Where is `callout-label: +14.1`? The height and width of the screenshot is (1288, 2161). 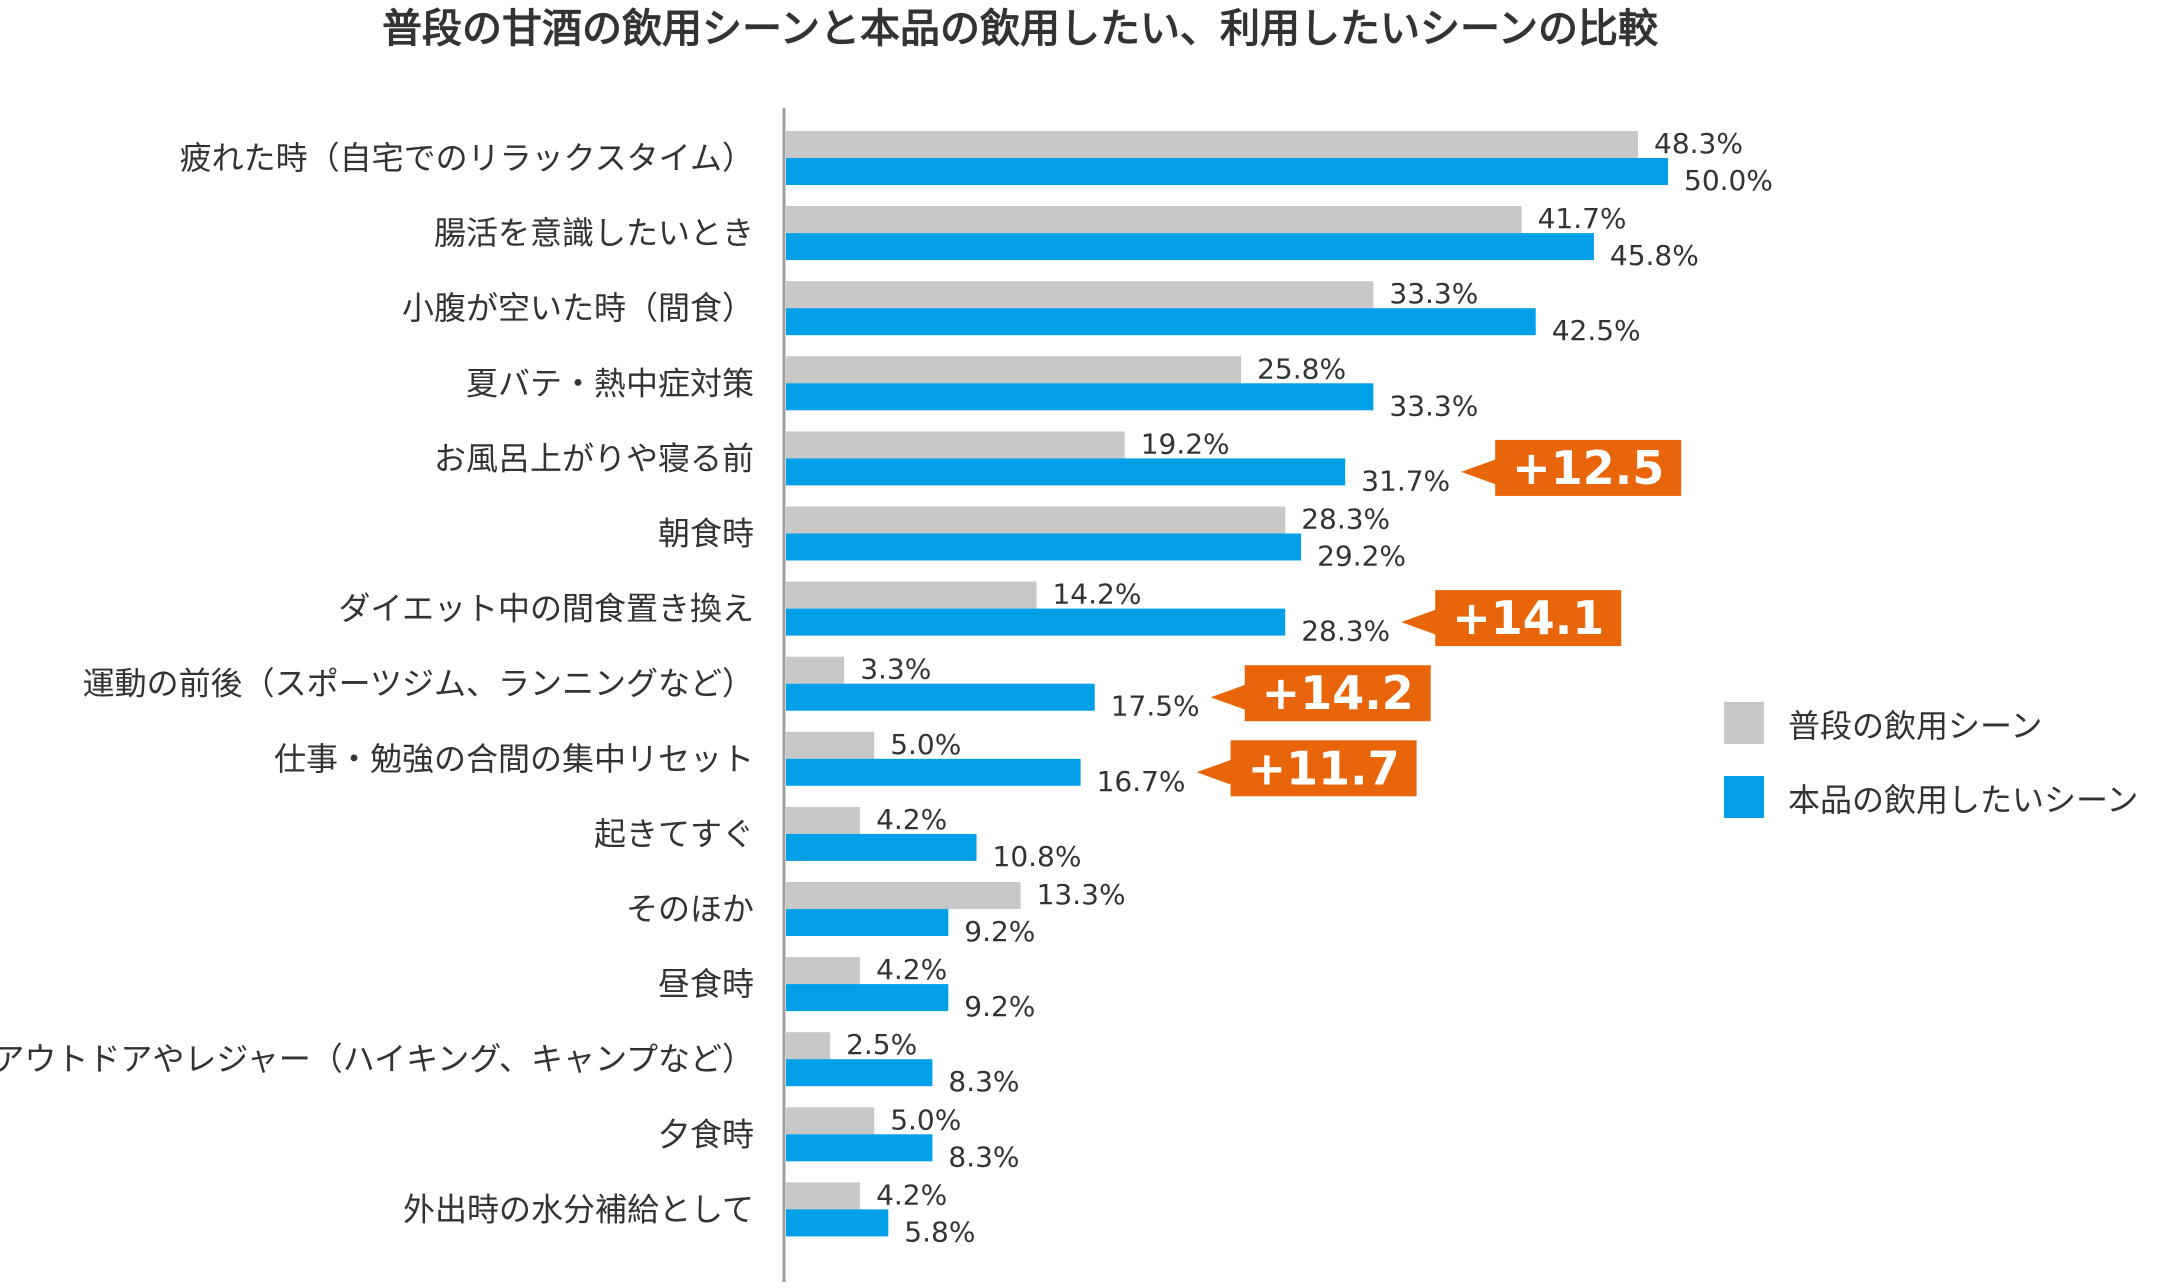
callout-label: +14.1 is located at coordinates (1528, 618).